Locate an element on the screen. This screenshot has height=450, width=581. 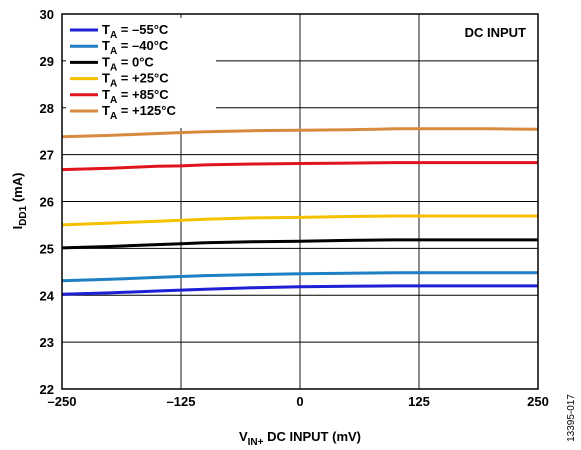
y-tick-label: 28 is located at coordinates (47, 108).